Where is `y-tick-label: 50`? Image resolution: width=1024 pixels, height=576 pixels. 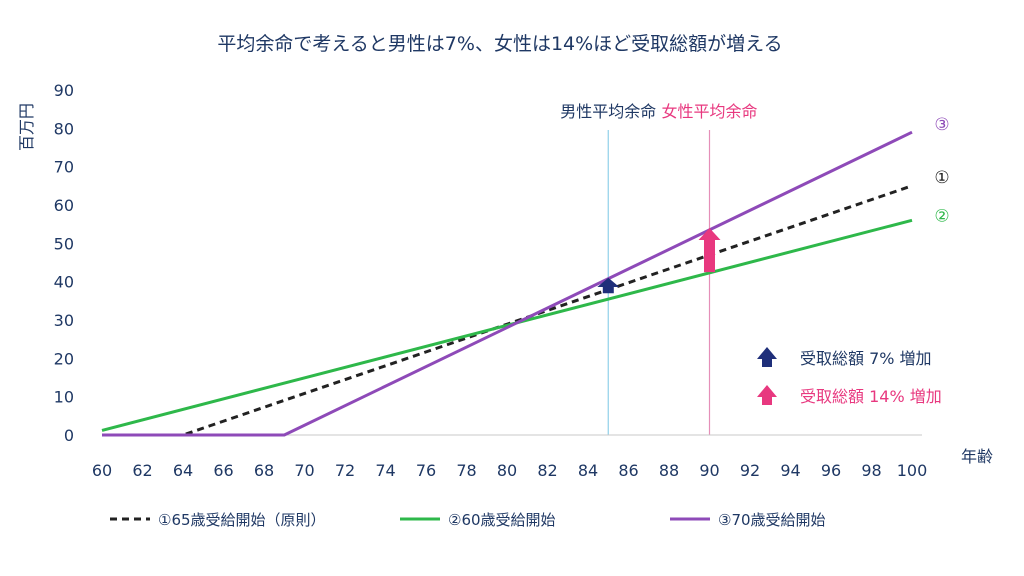 y-tick-label: 50 is located at coordinates (64, 243).